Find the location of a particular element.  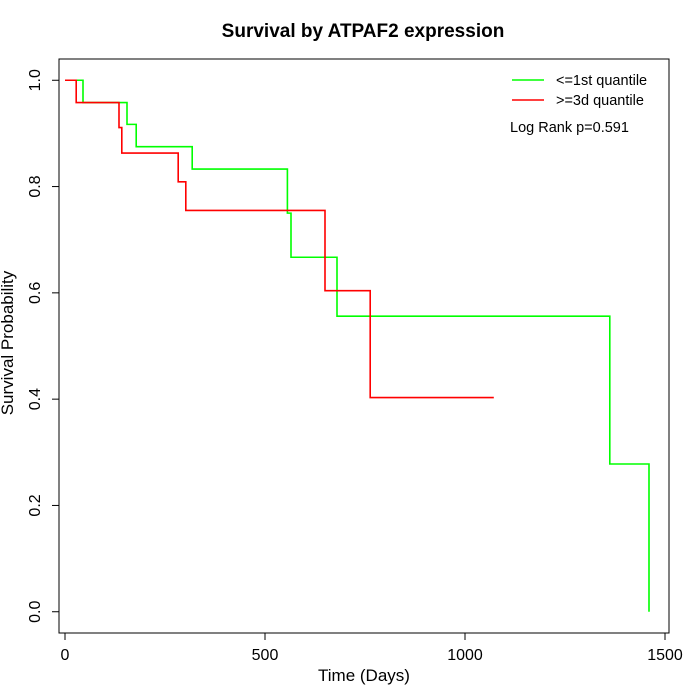

x-tick-label: 1000 is located at coordinates (465, 655).